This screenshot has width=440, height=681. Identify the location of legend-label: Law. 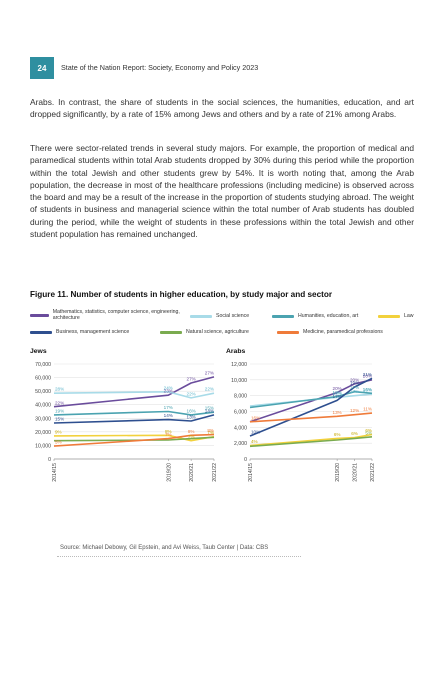
(409, 316).